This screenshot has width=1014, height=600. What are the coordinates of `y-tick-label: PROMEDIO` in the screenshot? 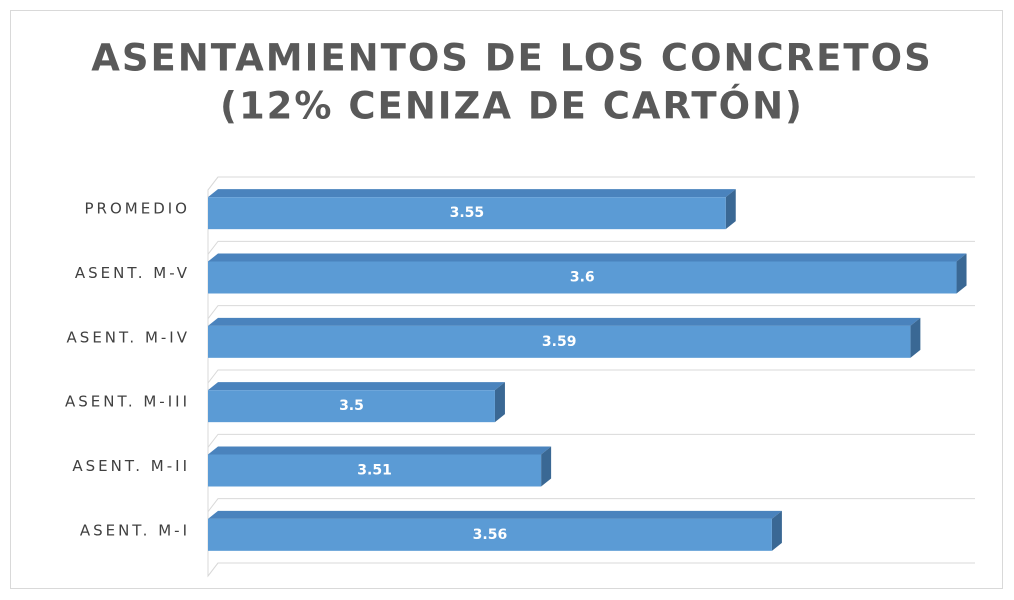 It's located at (137, 209).